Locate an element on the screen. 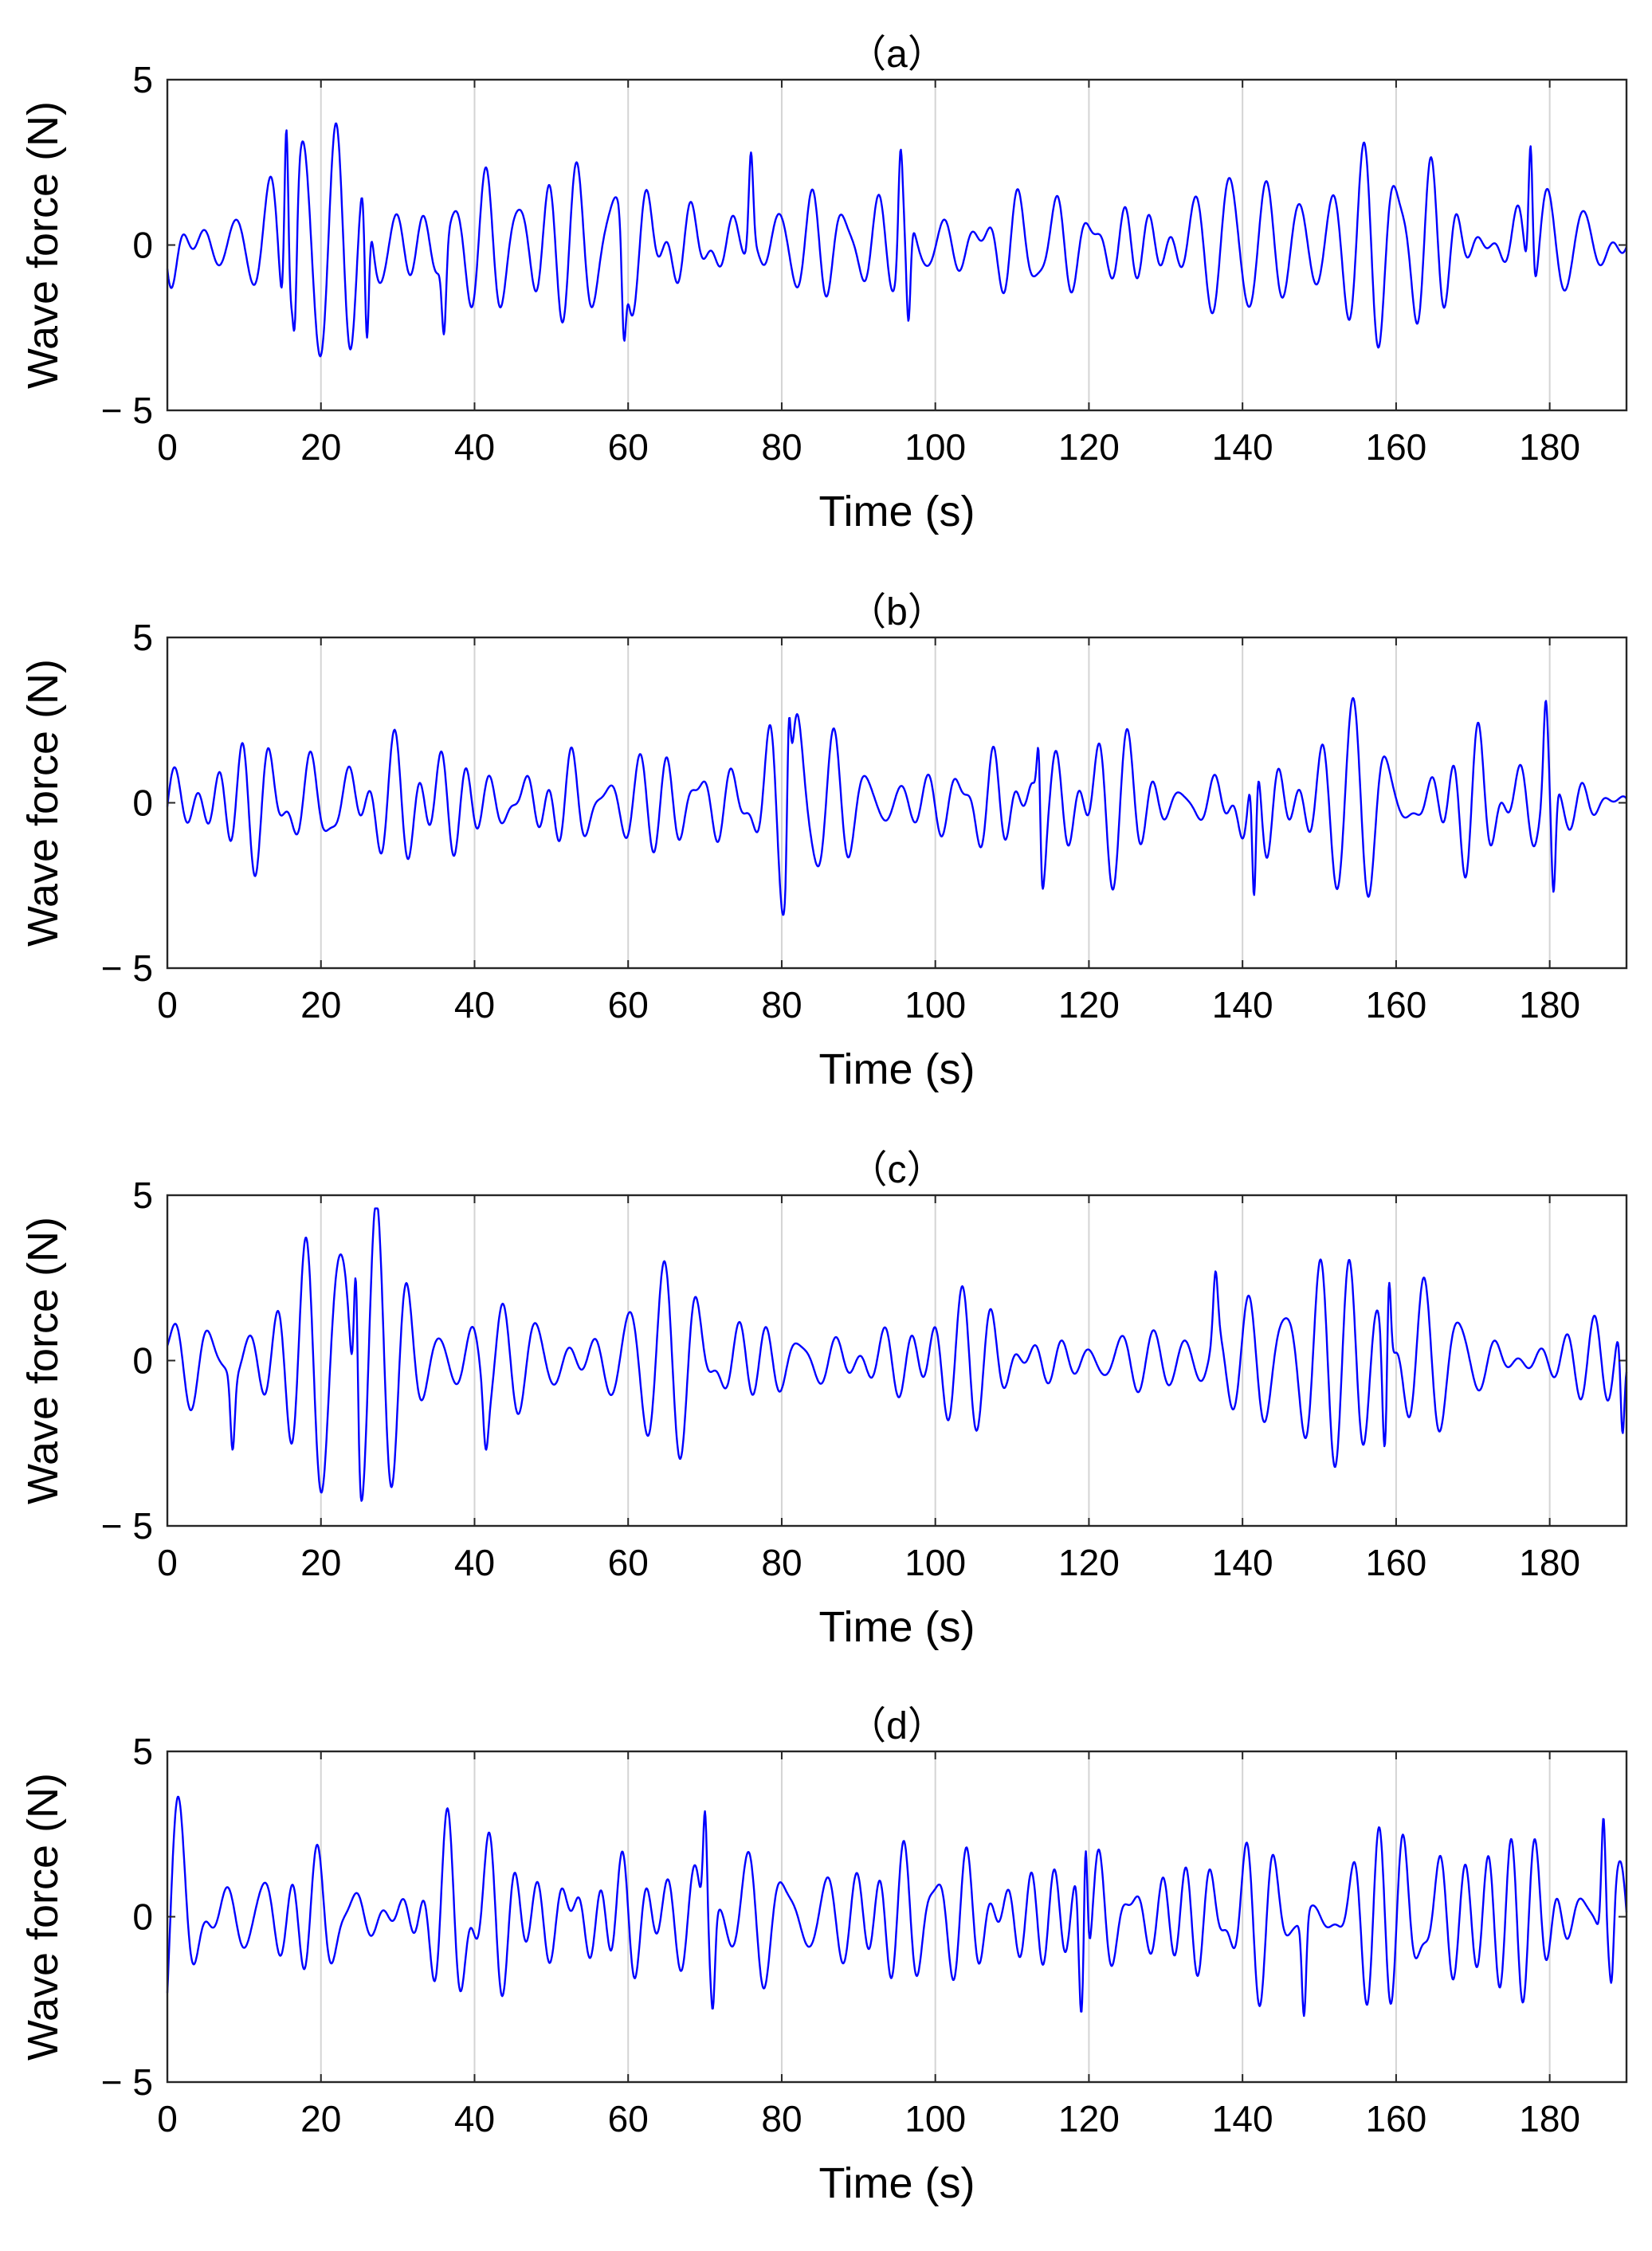  chart-title: （a） is located at coordinates (897, 54).